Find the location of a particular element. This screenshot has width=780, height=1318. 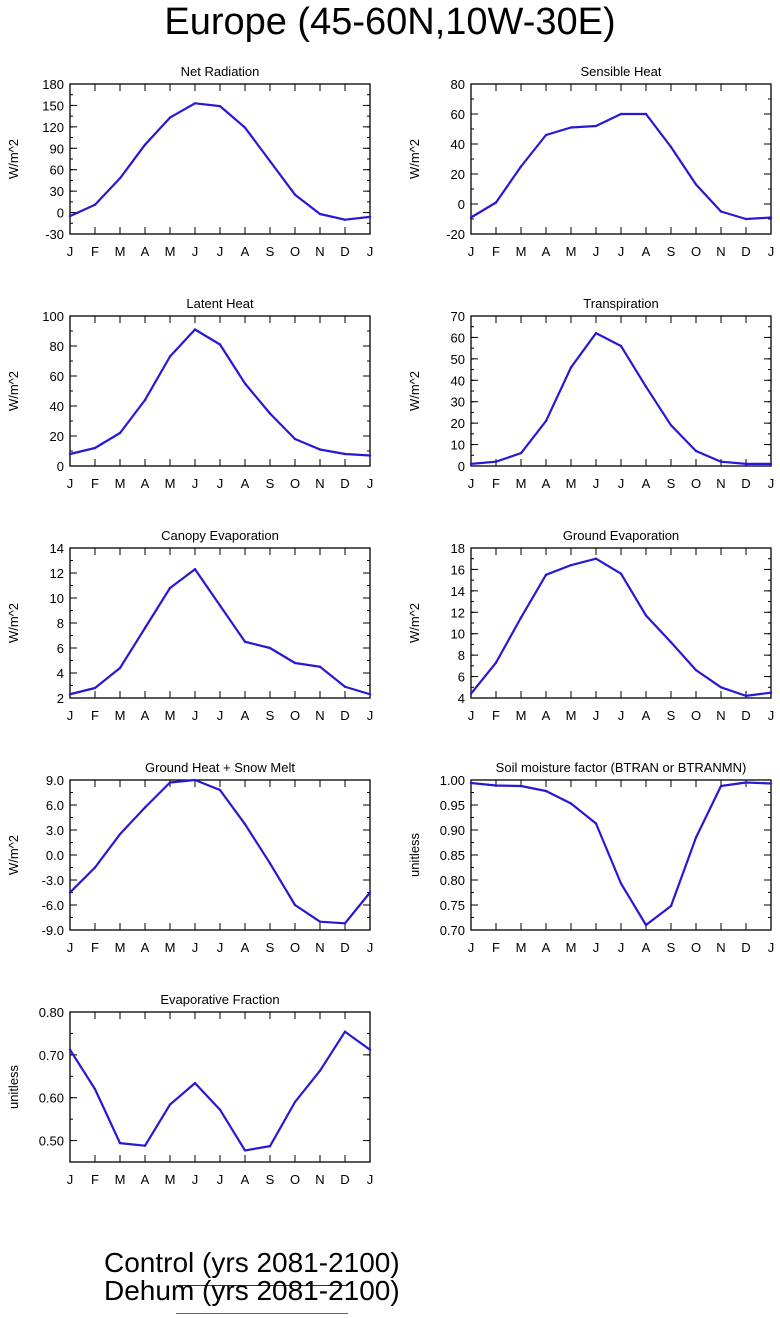

y-tick-label: 0.0 is located at coordinates (55, 855).